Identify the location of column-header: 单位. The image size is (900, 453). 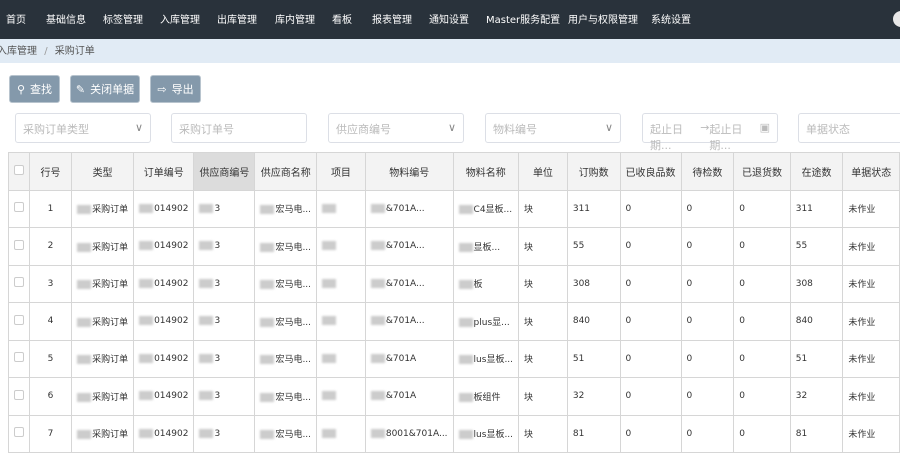
(543, 171).